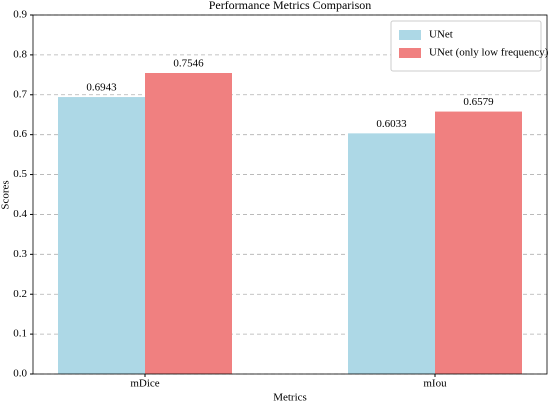 The width and height of the screenshot is (550, 412). Describe the element at coordinates (391, 124) in the screenshot. I see `data-label: 0.6033` at that location.